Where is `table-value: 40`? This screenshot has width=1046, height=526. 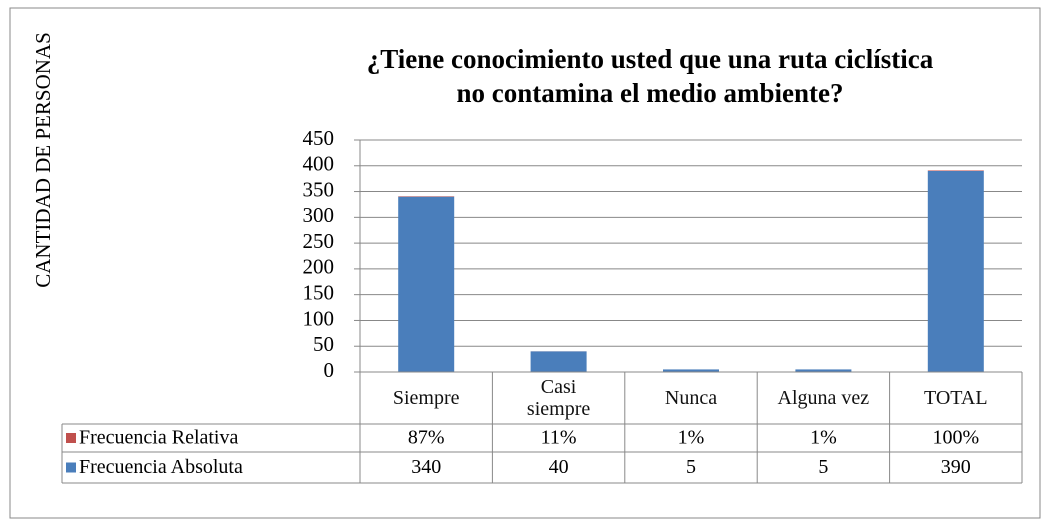
table-value: 40 is located at coordinates (559, 467).